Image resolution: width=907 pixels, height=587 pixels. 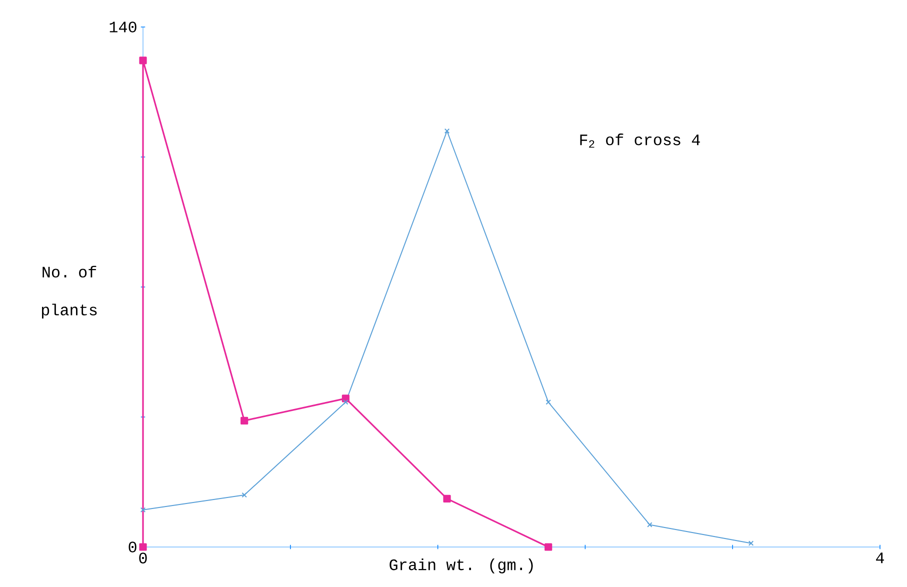 I want to click on text: F$_{2}$ of cross 4, so click(x=640, y=141).